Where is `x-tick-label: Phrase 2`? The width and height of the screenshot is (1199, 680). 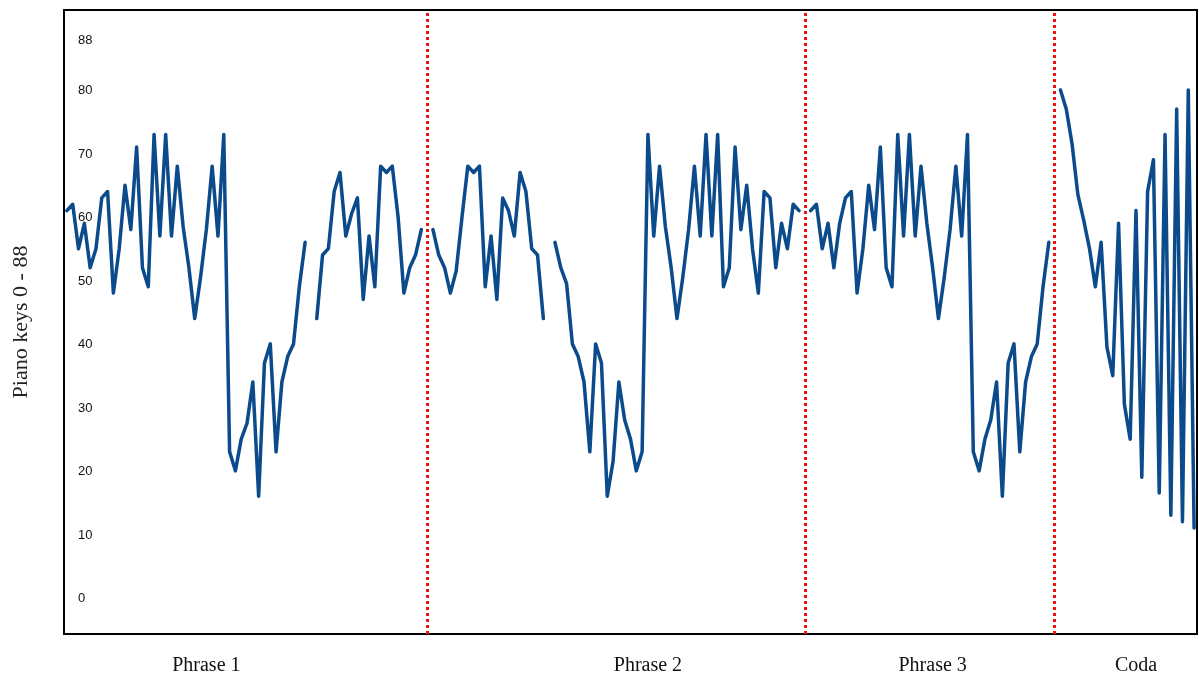 x-tick-label: Phrase 2 is located at coordinates (648, 664).